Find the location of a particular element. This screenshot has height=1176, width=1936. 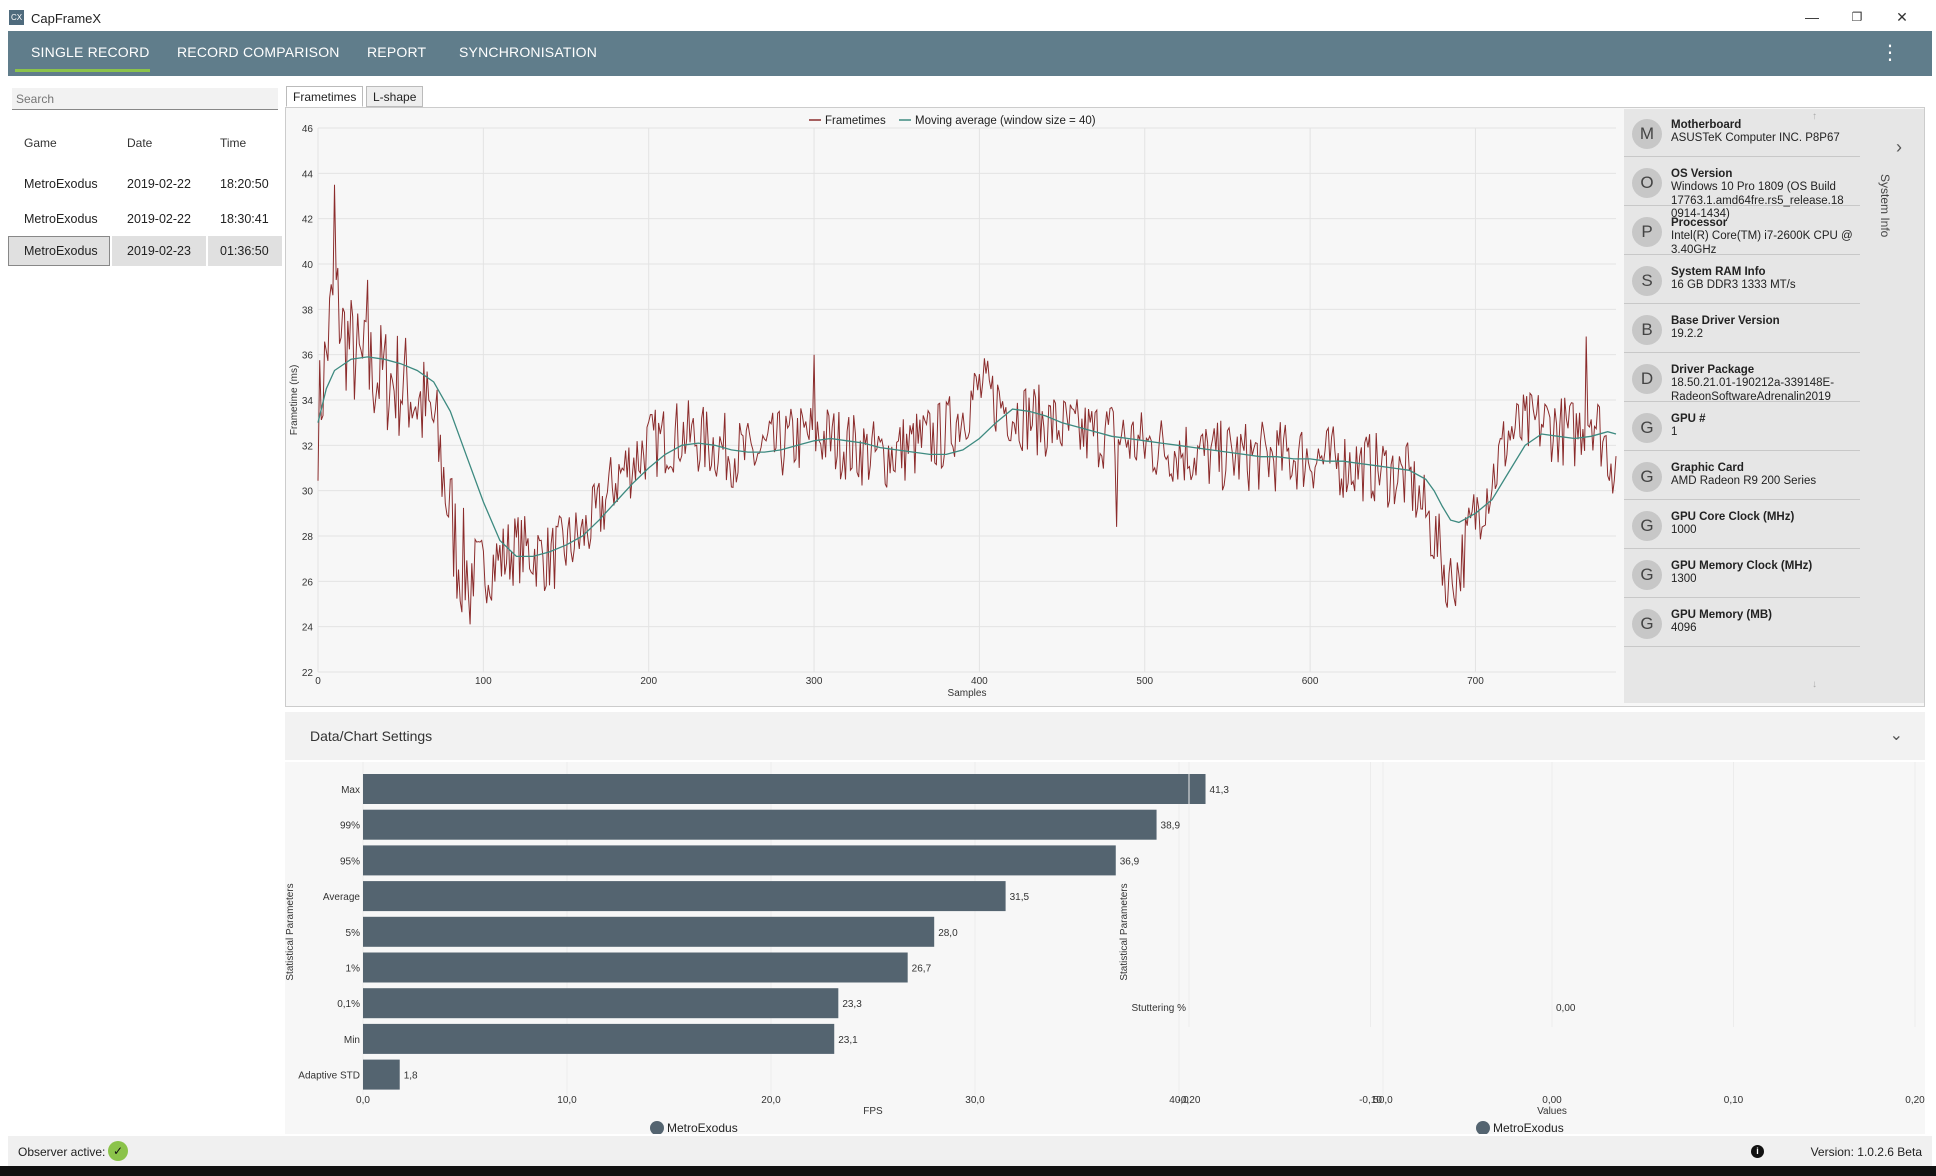

cell-time: 18:30:41 is located at coordinates (244, 219).